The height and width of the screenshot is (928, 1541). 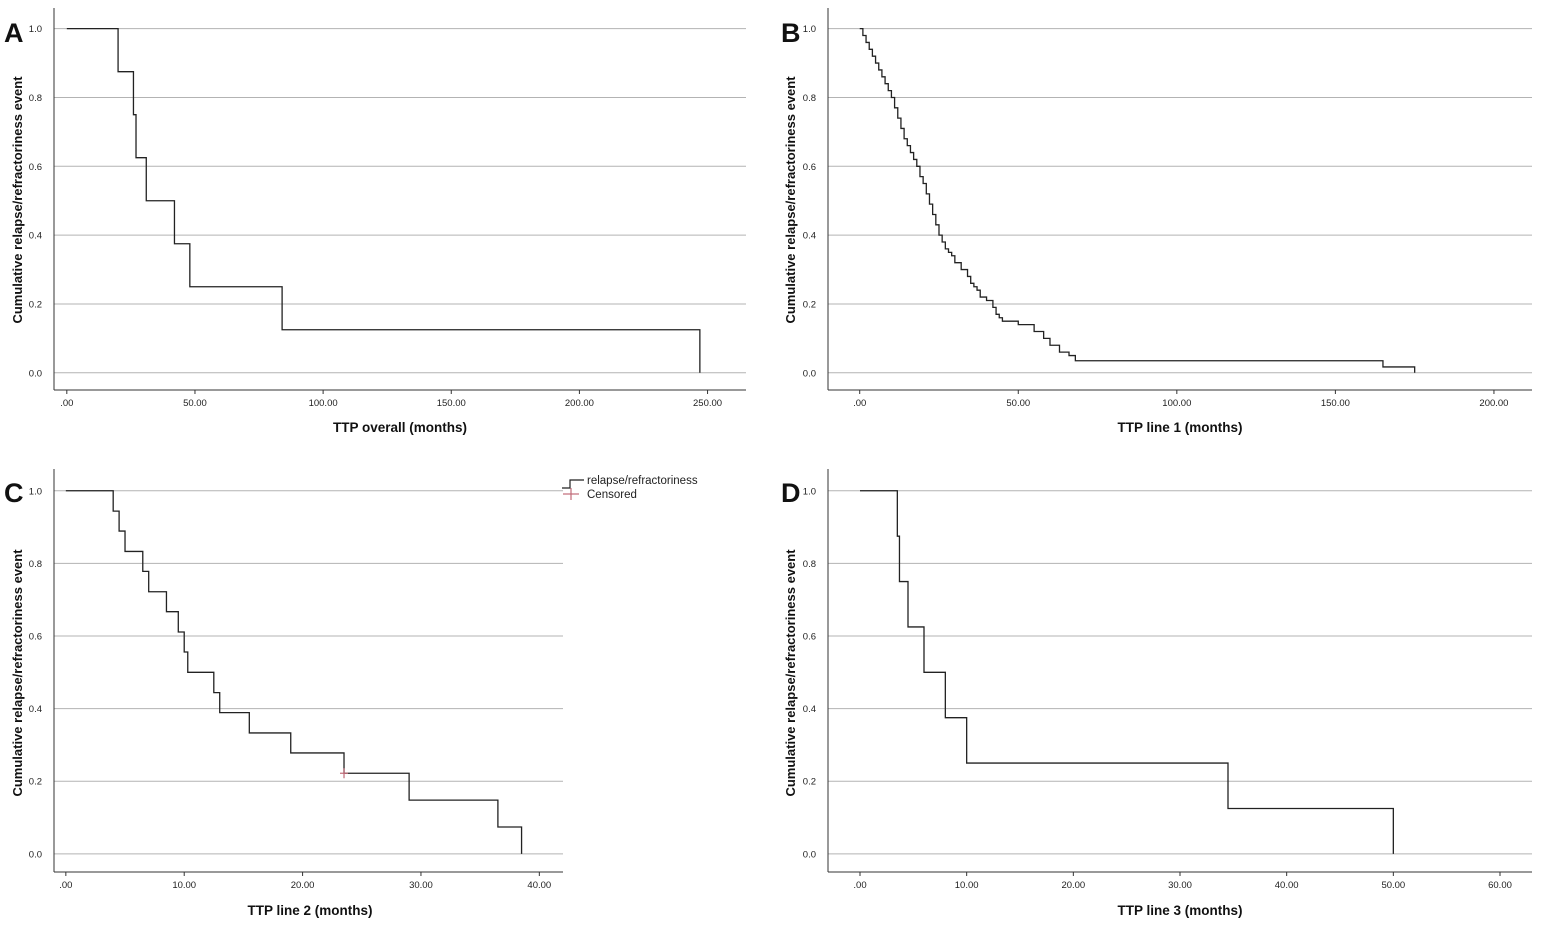 What do you see at coordinates (323, 403) in the screenshot?
I see `panel-a-x-tick-label: 100.00` at bounding box center [323, 403].